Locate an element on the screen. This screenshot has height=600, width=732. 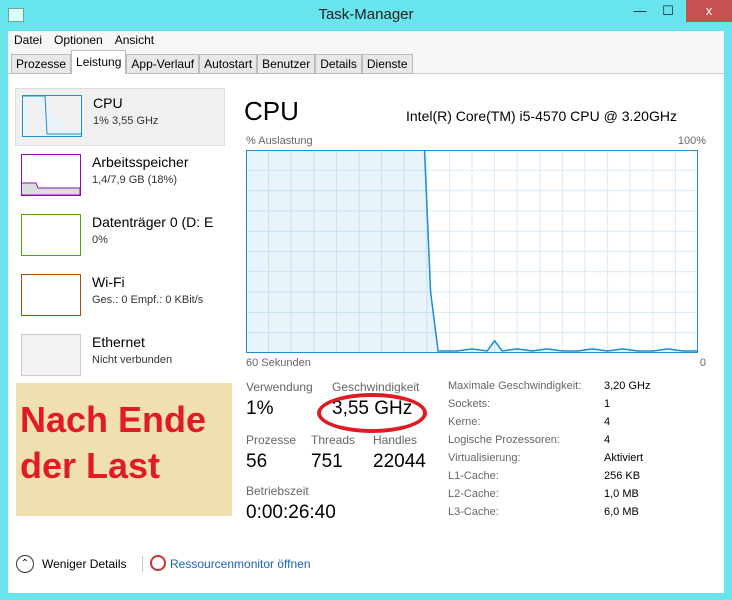
menu-bar: Datei Optionen Ansicht is located at coordinates (366, 40).